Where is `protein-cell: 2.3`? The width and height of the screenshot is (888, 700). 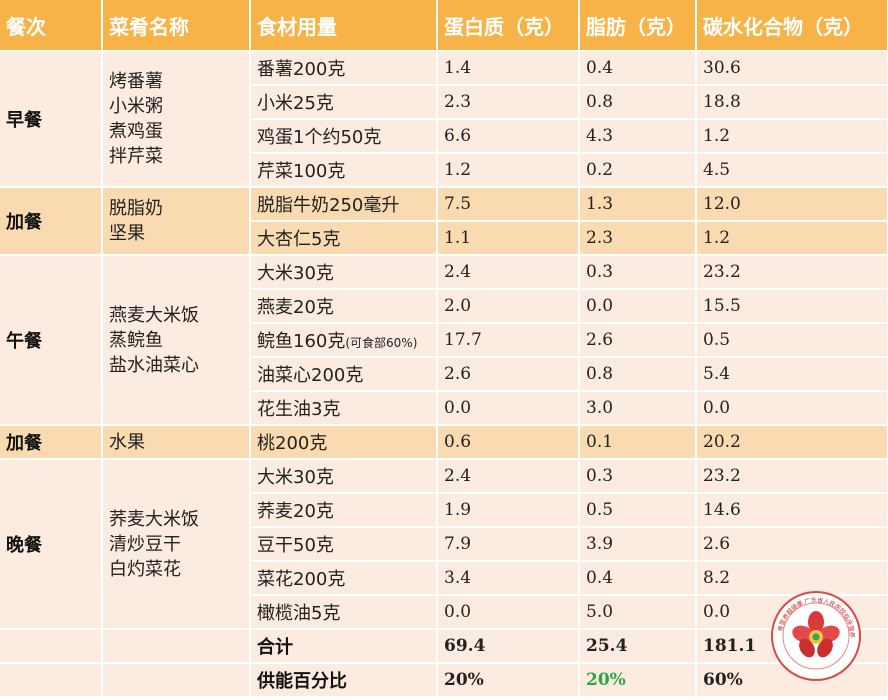 protein-cell: 2.3 is located at coordinates (508, 102).